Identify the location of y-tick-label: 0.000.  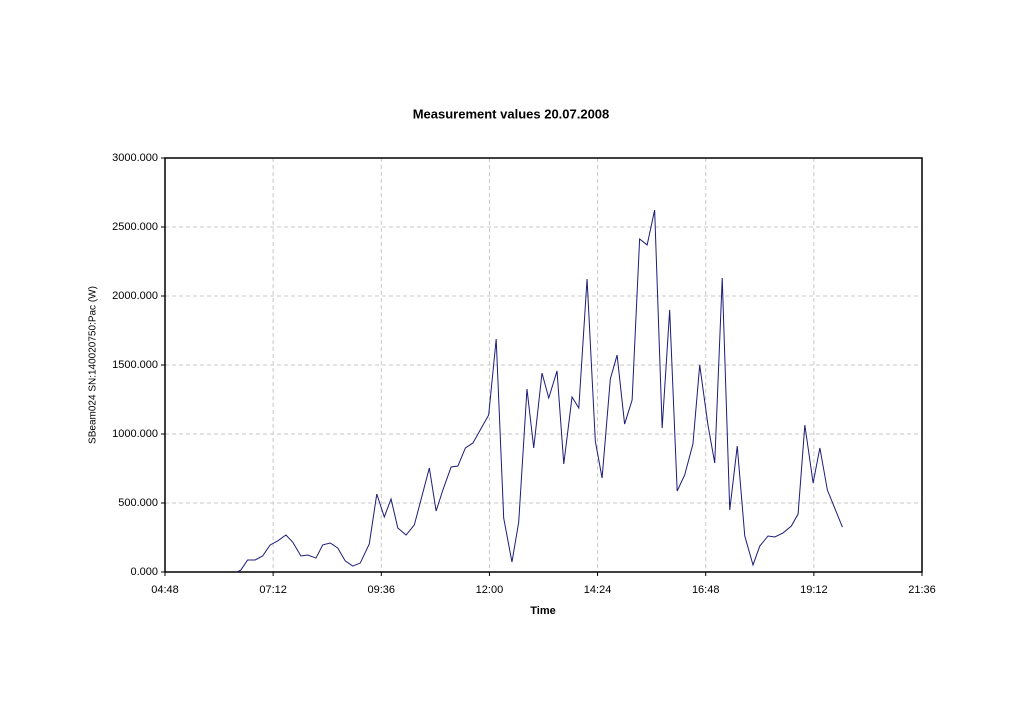
(144, 572).